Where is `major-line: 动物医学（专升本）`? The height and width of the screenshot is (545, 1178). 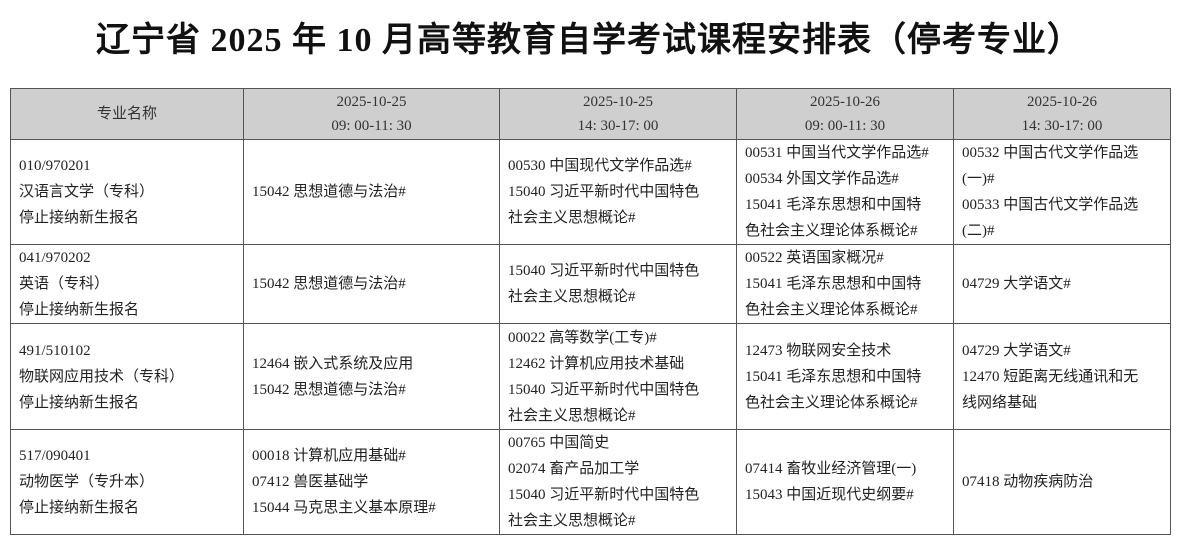 major-line: 动物医学（专升本） is located at coordinates (87, 482).